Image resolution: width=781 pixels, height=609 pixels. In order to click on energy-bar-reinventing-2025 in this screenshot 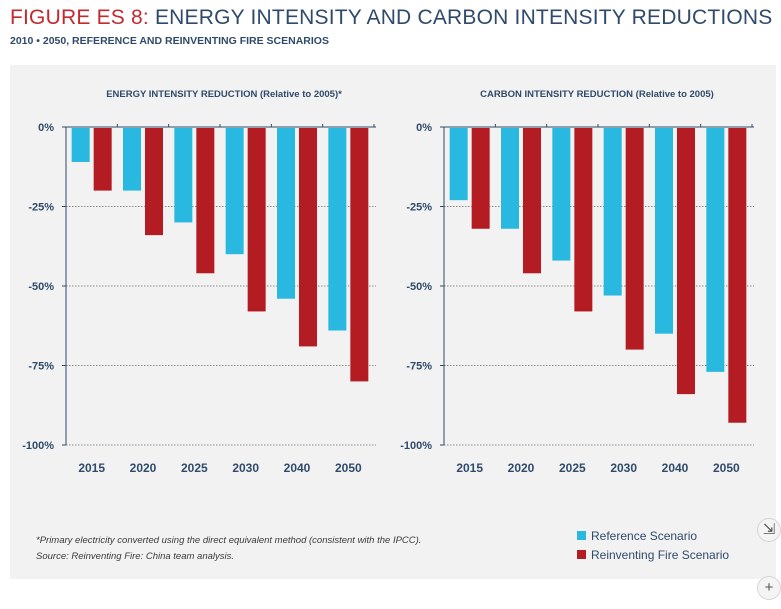, I will do `click(205, 201)`.